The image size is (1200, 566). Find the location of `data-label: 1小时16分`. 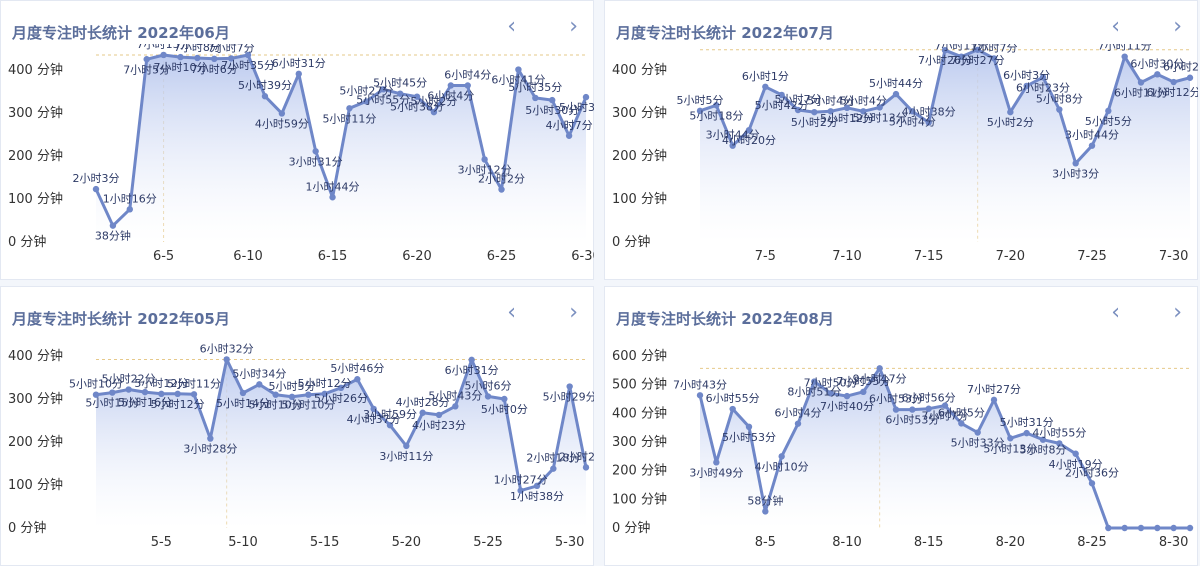

data-label: 1小时16分 is located at coordinates (130, 198).